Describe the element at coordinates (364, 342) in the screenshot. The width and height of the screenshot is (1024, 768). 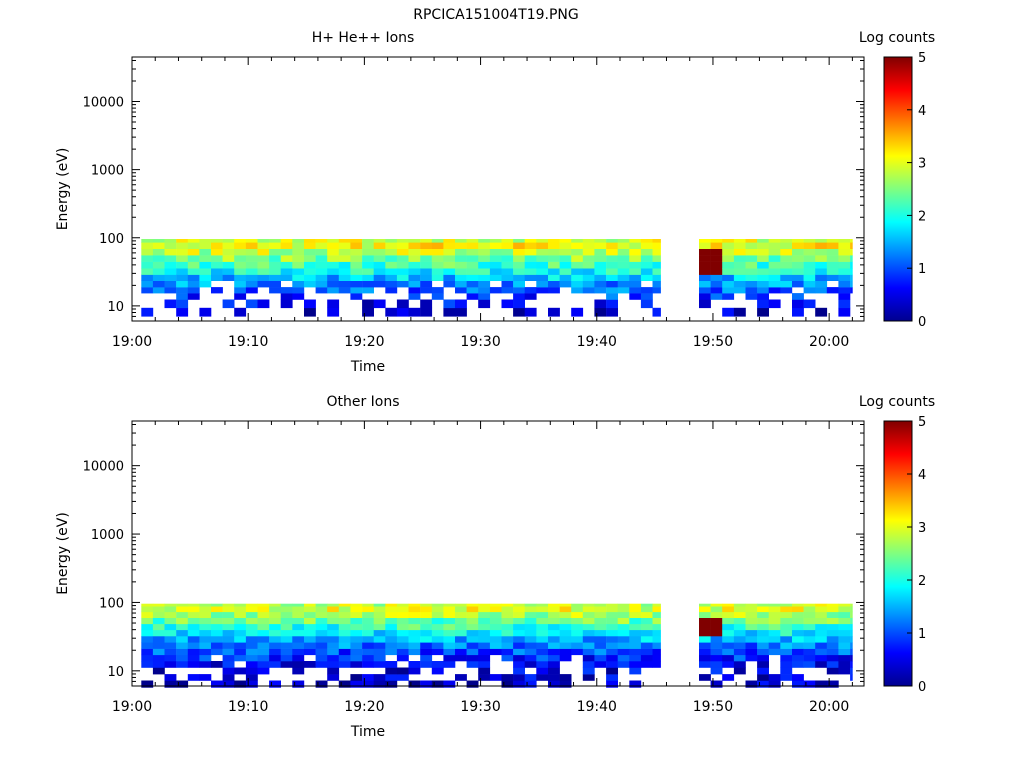
I see `x-tick-label: 19:20` at that location.